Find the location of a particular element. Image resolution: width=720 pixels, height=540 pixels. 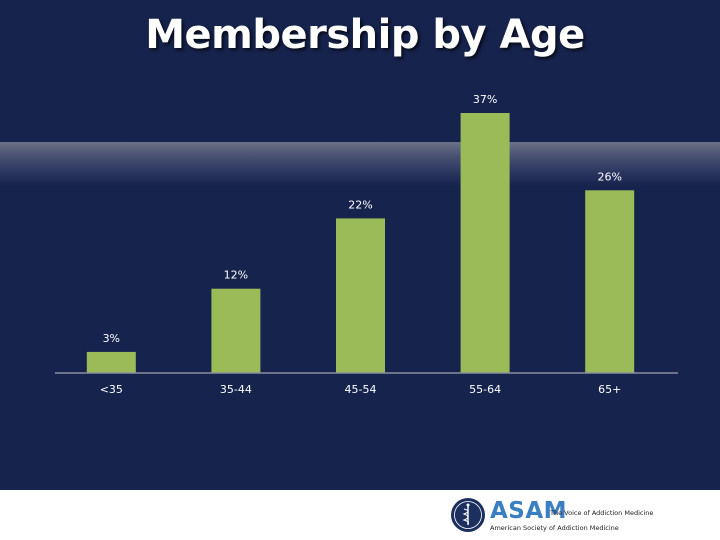

chart-title: Membership by Age is located at coordinates (365, 35).